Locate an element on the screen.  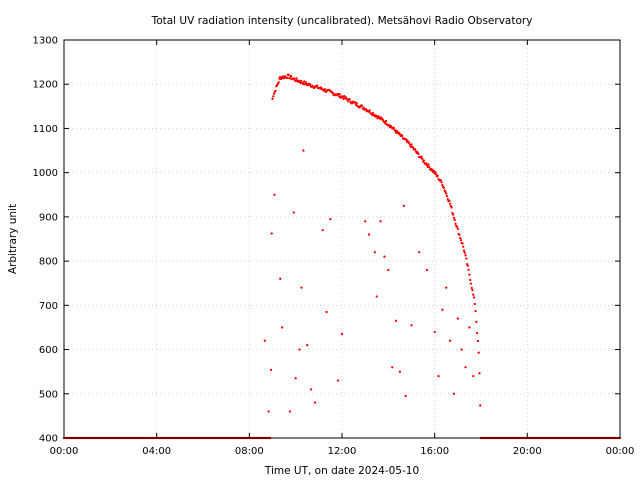
x-tick-label: 08:00 is located at coordinates (249, 451).